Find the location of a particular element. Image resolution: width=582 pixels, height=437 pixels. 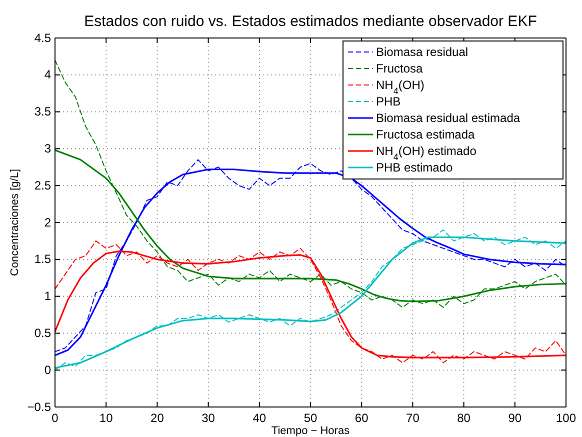

legend-label: Biomasa residual is located at coordinates (422, 52).